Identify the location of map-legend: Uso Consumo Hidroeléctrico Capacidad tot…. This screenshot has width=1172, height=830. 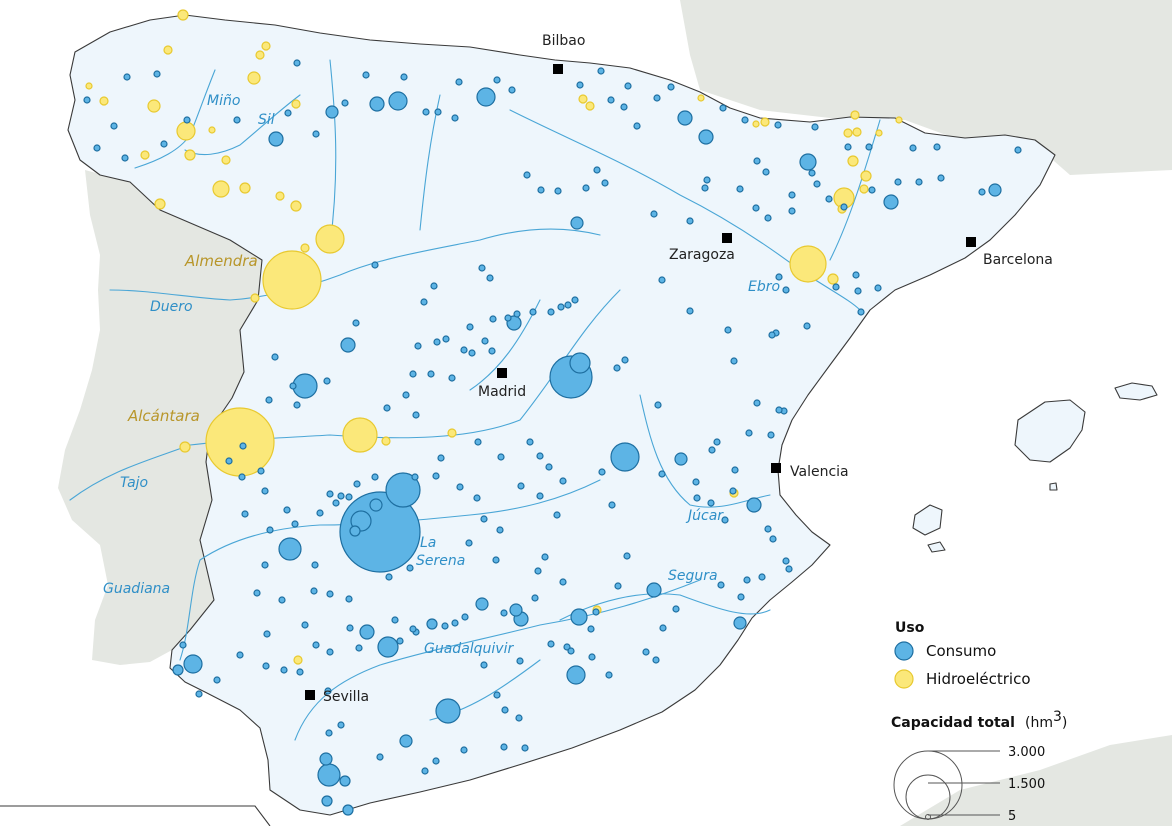
(979, 722).